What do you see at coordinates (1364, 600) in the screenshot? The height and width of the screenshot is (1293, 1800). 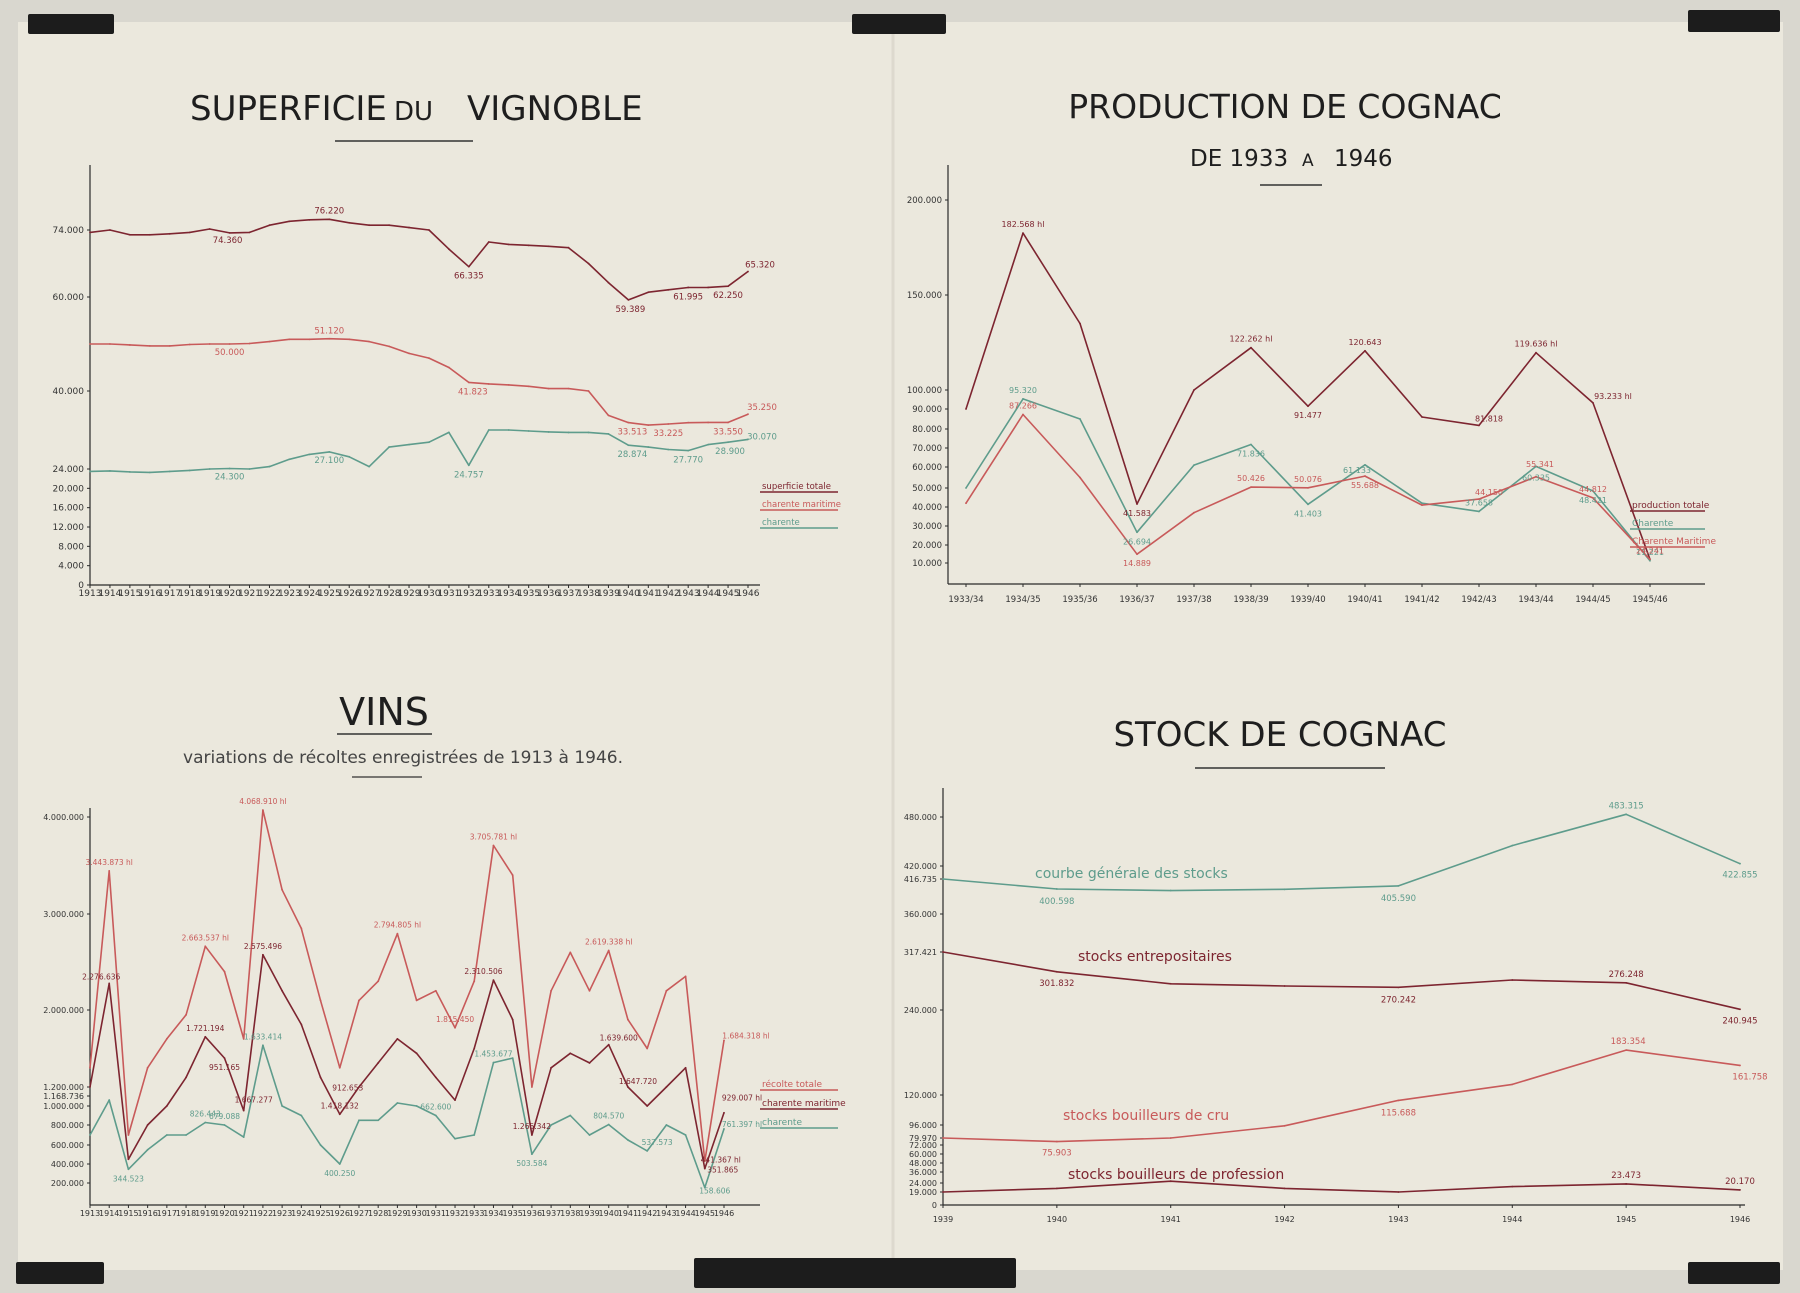 I see `production-x-tick-label: 1940/41` at bounding box center [1364, 600].